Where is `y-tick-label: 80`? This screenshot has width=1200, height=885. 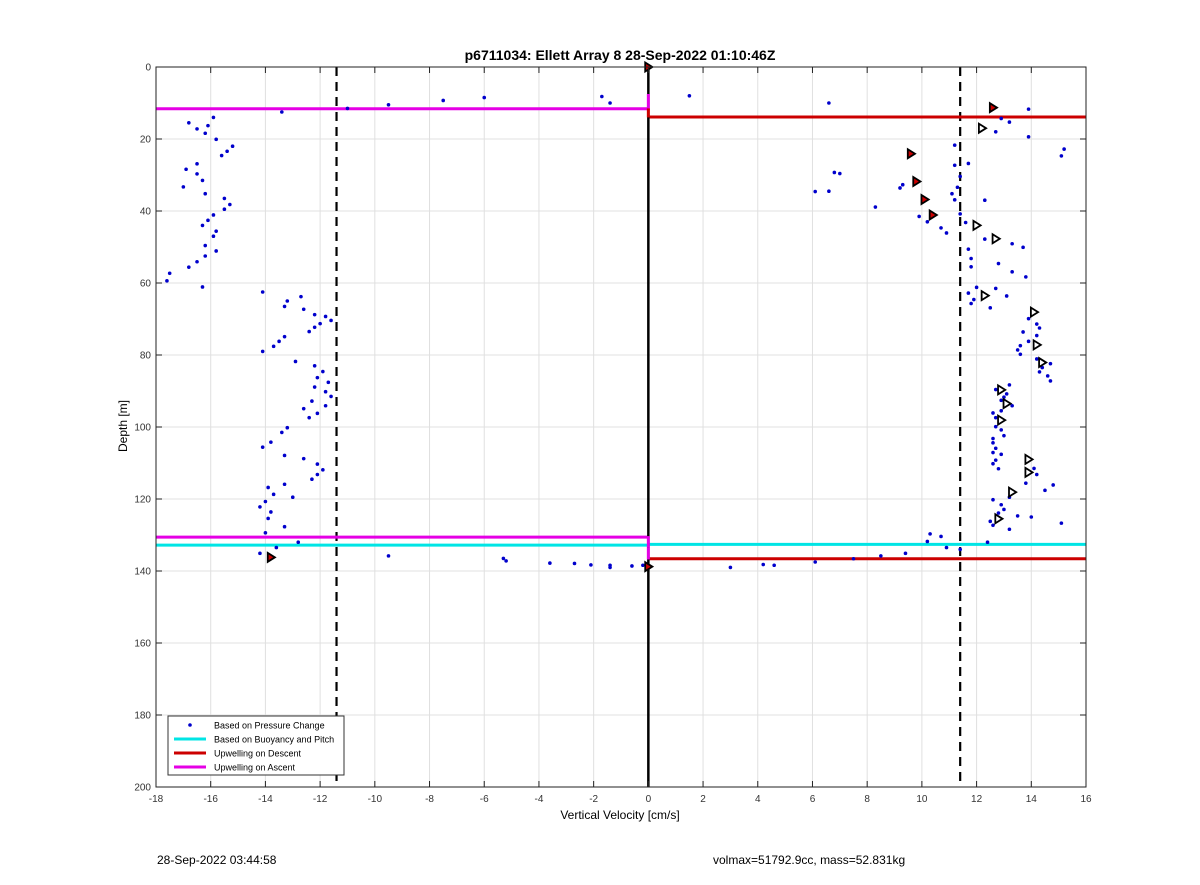
y-tick-label: 80 is located at coordinates (146, 356).